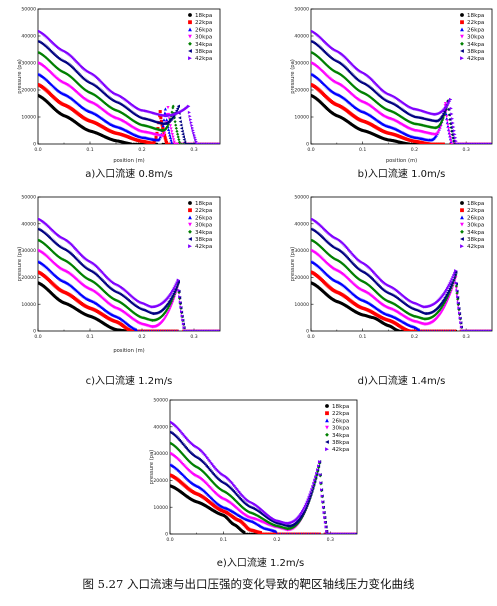  Describe the element at coordinates (402, 380) in the screenshot. I see `panel-caption: d)入口流速 1.4m/s` at that location.